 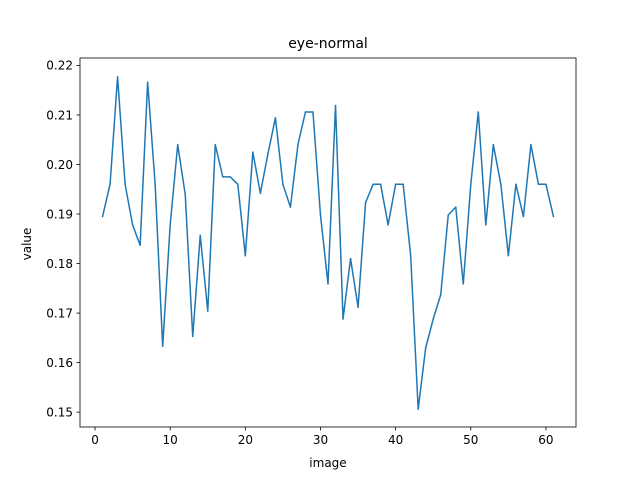 What do you see at coordinates (545, 440) in the screenshot?
I see `x-tick-label: 60` at bounding box center [545, 440].